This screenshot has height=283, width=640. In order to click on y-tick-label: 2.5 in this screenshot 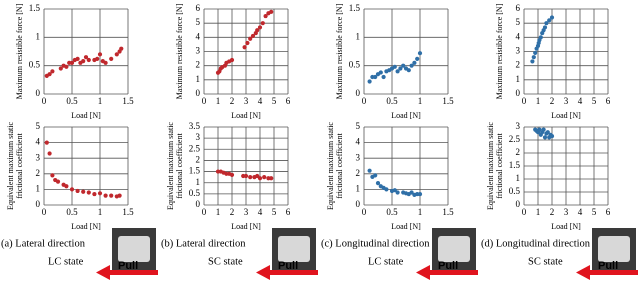, I will do `click(195, 148)`.